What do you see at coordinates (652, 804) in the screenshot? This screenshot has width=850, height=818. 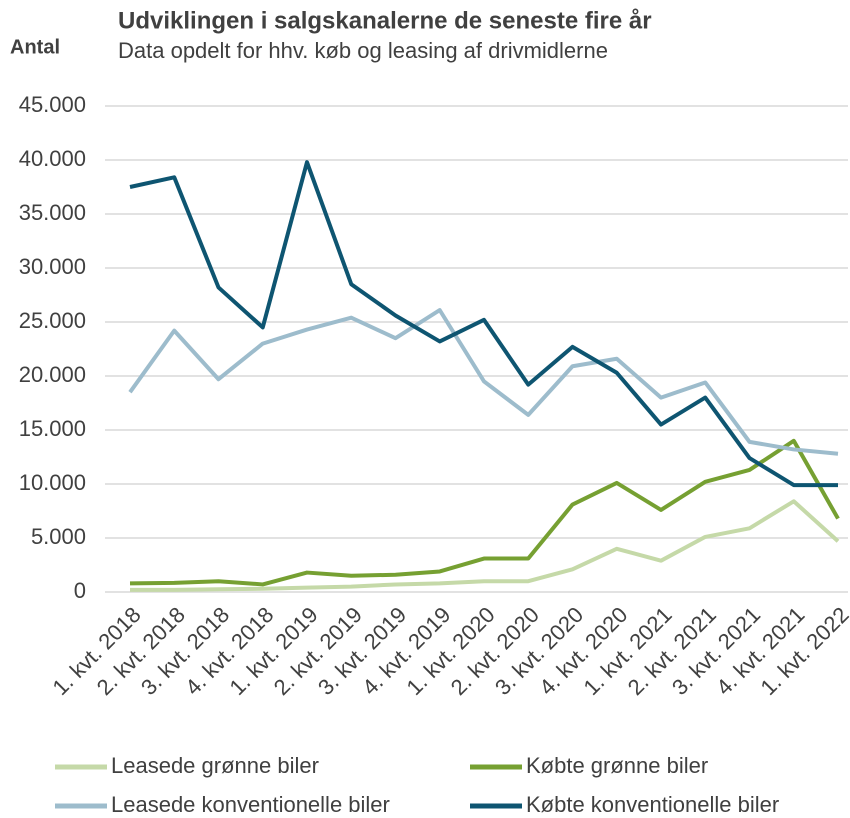 I see `legend-label: Købte konventionelle biler` at bounding box center [652, 804].